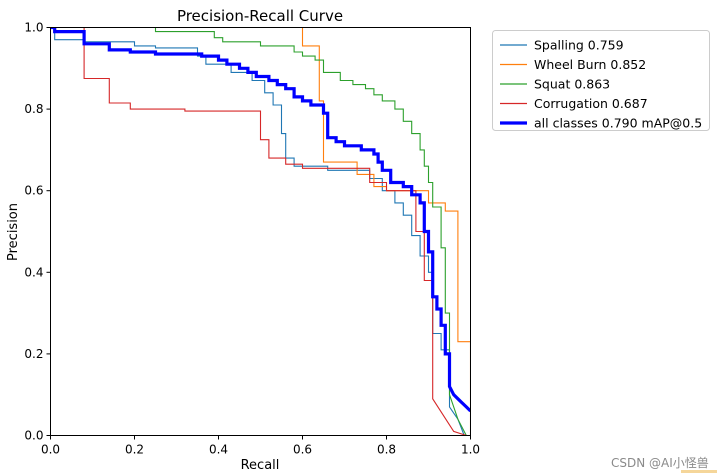  I want to click on watermark-text: CSDN @AI小怪兽, so click(660, 463).